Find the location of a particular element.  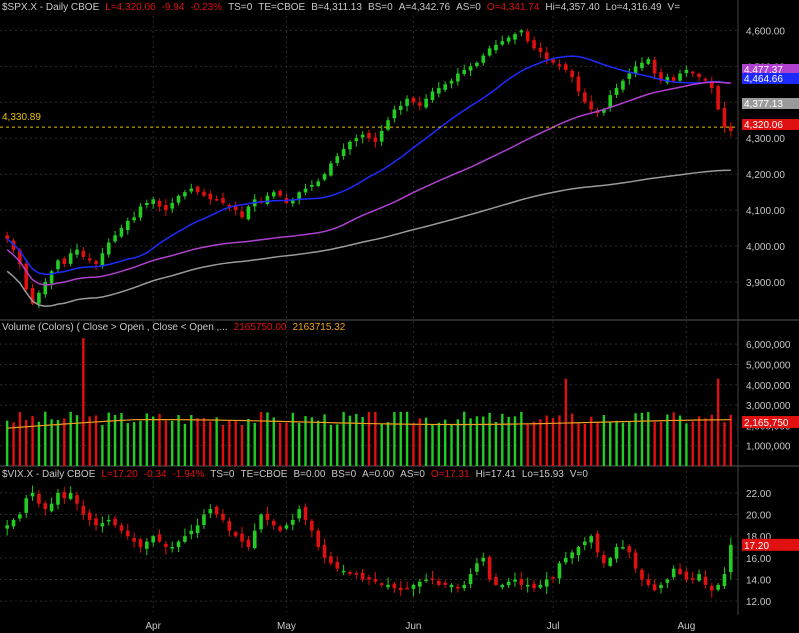

y-tick-label: 4,600.00 is located at coordinates (765, 31).